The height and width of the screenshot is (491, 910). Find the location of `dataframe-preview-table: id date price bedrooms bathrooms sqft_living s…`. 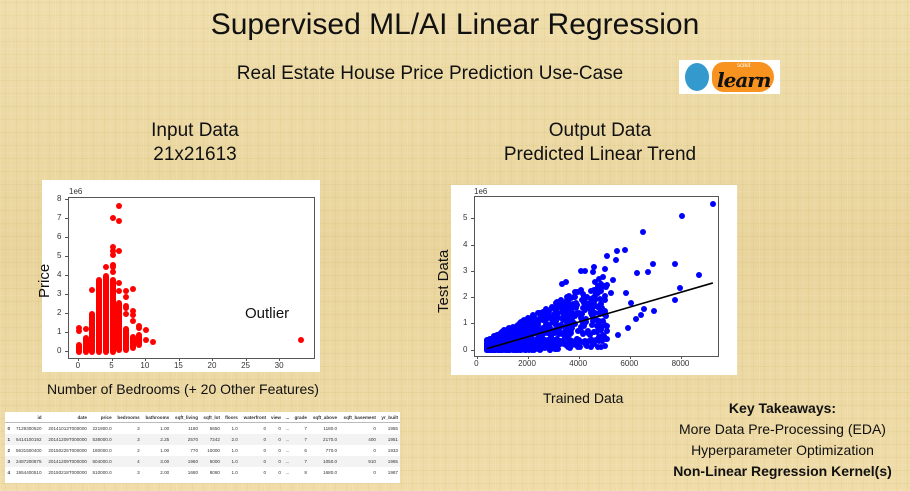

dataframe-preview-table: id date price bedrooms bathrooms sqft_living s… is located at coordinates (202, 447).